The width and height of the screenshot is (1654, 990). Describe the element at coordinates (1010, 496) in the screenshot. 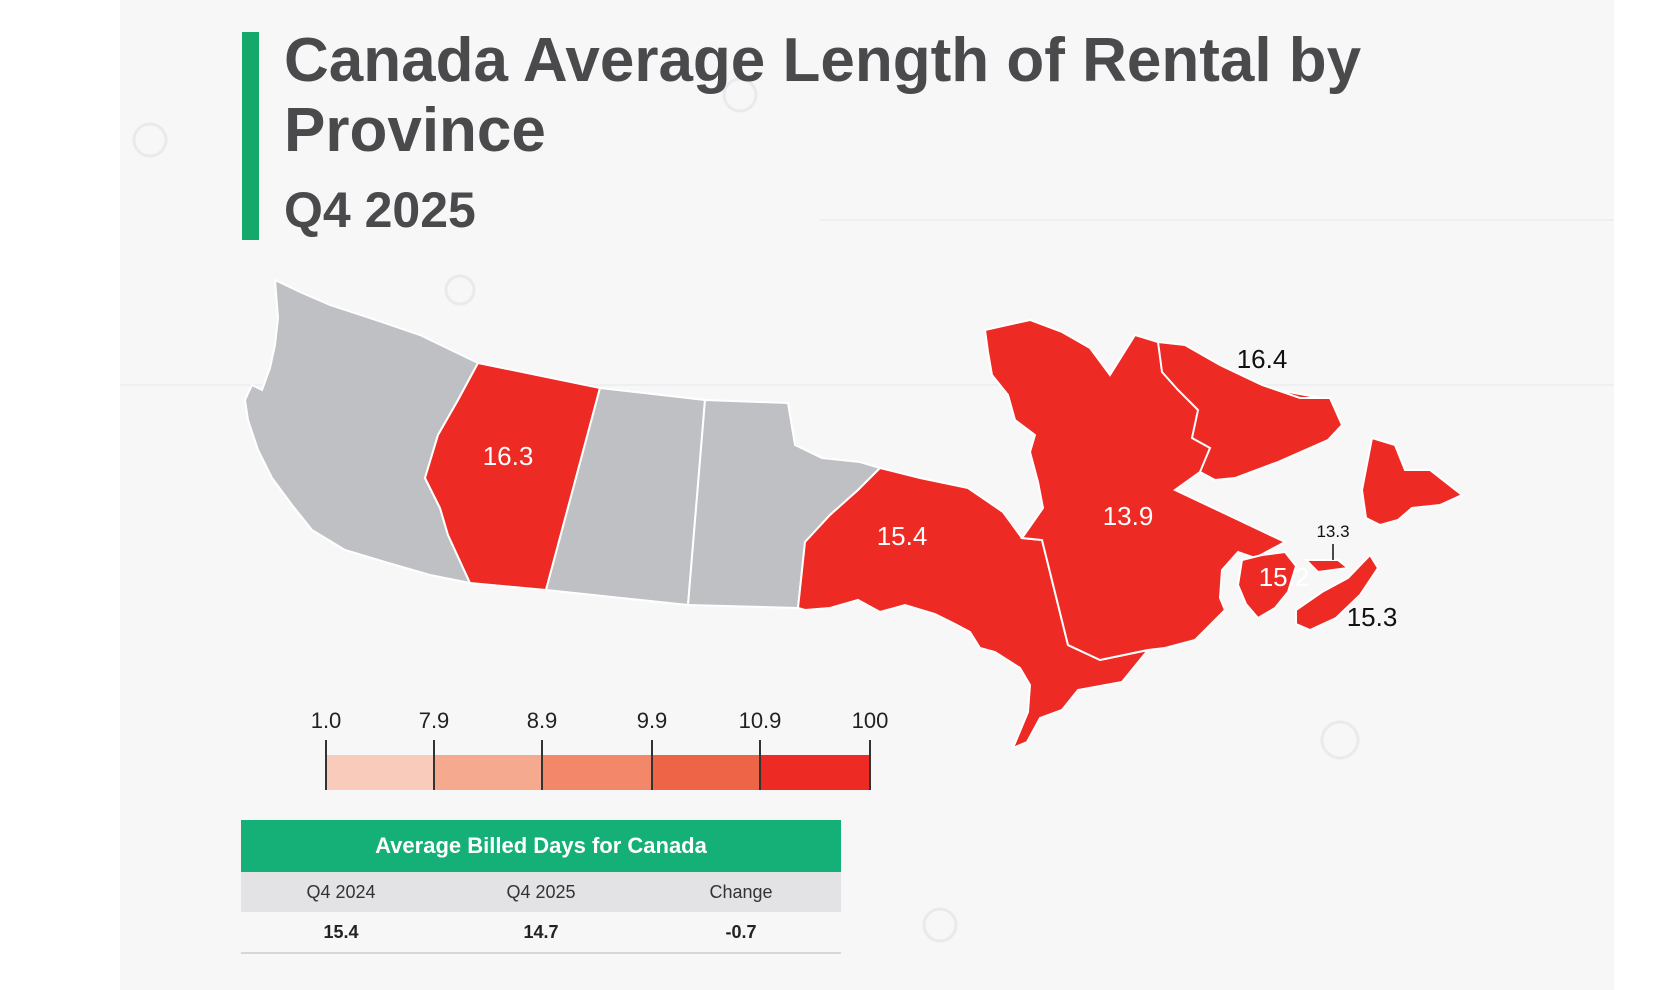

I see `hudson-bay` at that location.